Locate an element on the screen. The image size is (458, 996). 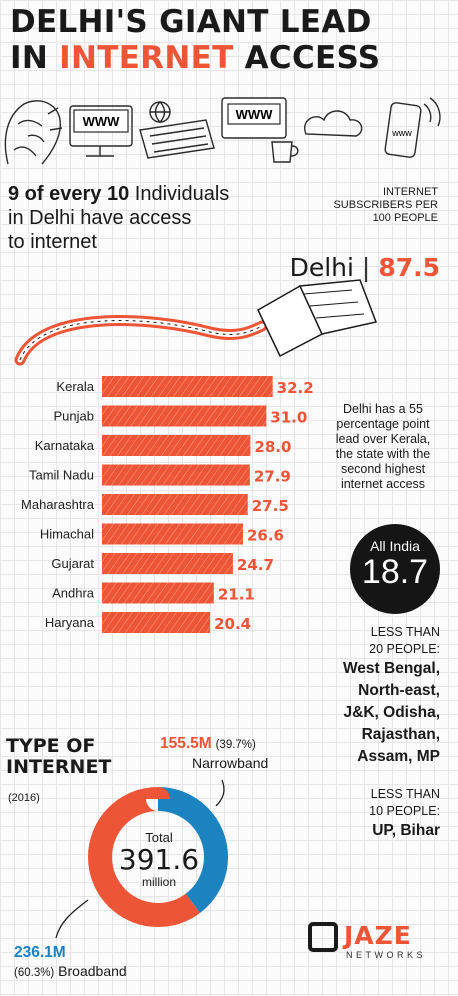
title-line-2: IN INTERNET ACCESS is located at coordinates (195, 58).